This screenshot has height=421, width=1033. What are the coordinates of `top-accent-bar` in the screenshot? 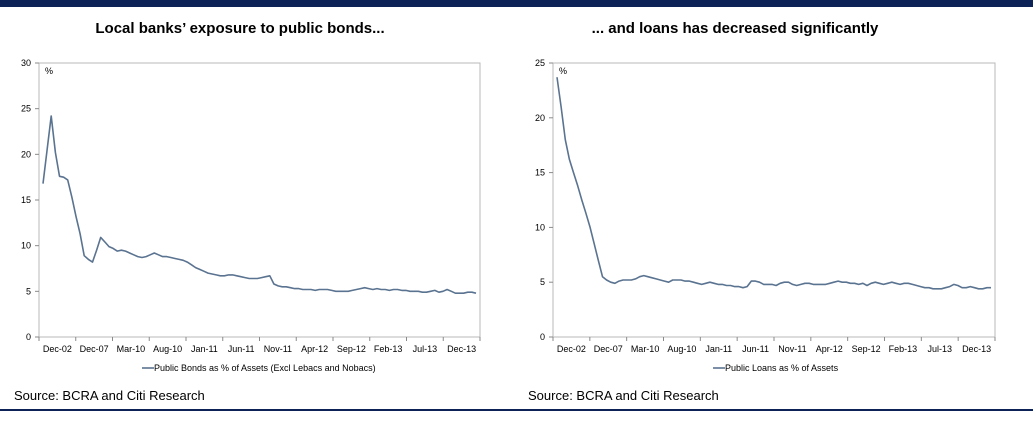 It's located at (516, 3).